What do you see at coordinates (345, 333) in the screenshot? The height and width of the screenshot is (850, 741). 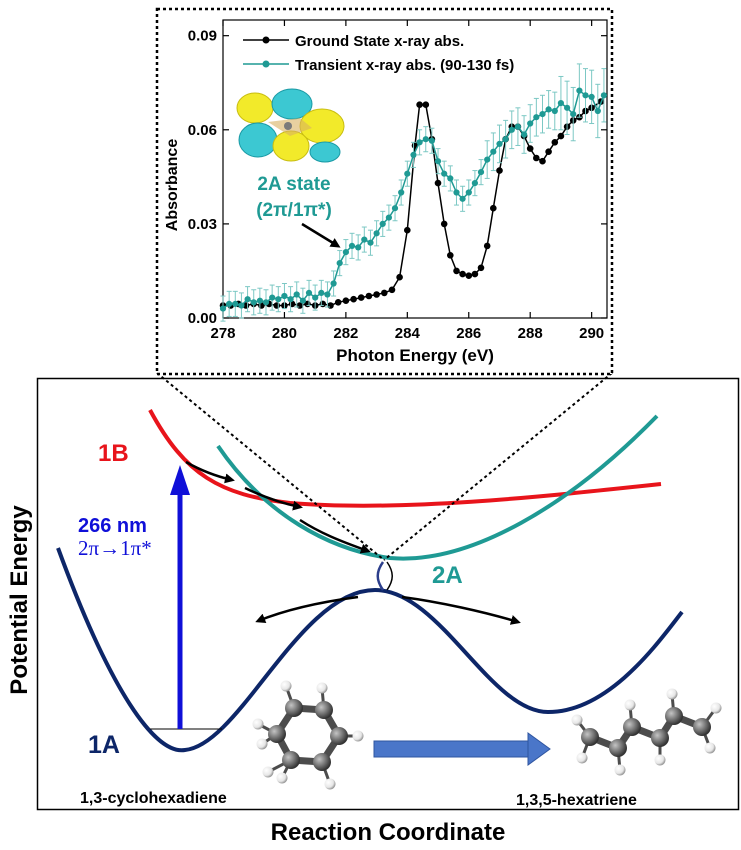 I see `x-tick-label: 282` at bounding box center [345, 333].